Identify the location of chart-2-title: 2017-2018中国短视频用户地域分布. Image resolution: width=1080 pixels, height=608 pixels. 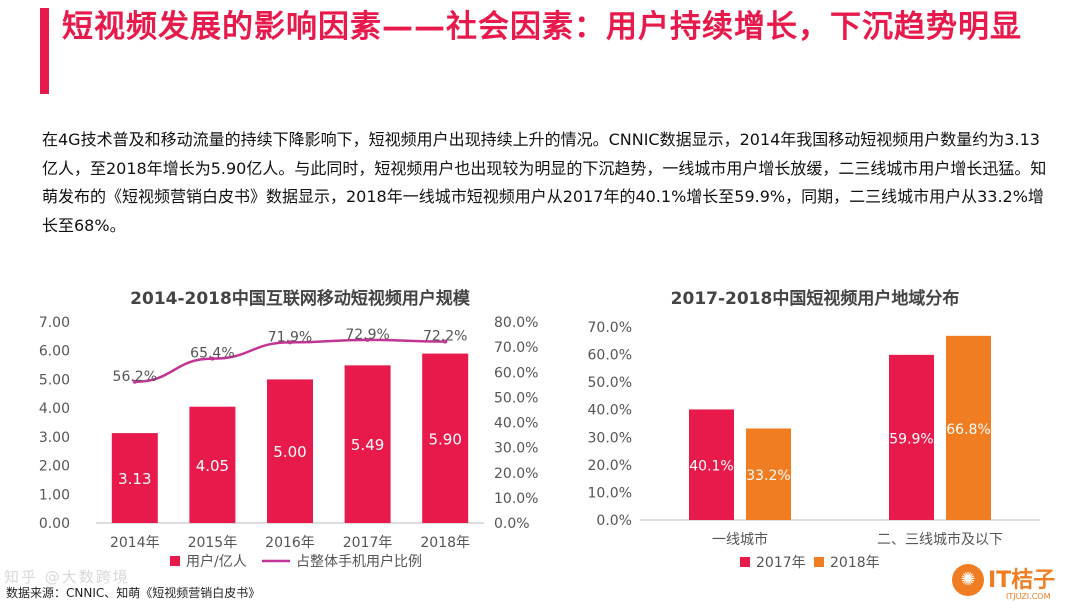
(815, 299).